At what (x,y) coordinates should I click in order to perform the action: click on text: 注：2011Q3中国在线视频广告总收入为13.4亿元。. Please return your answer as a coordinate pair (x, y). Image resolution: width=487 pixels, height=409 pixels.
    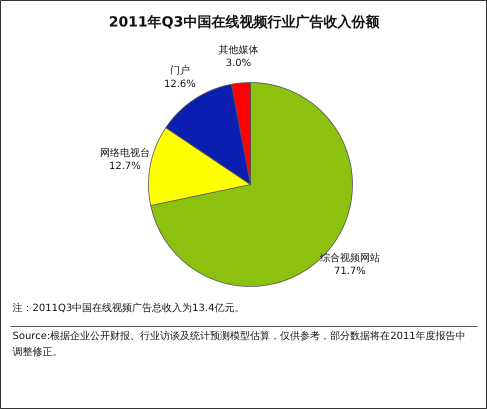
    Looking at the image, I should click on (128, 308).